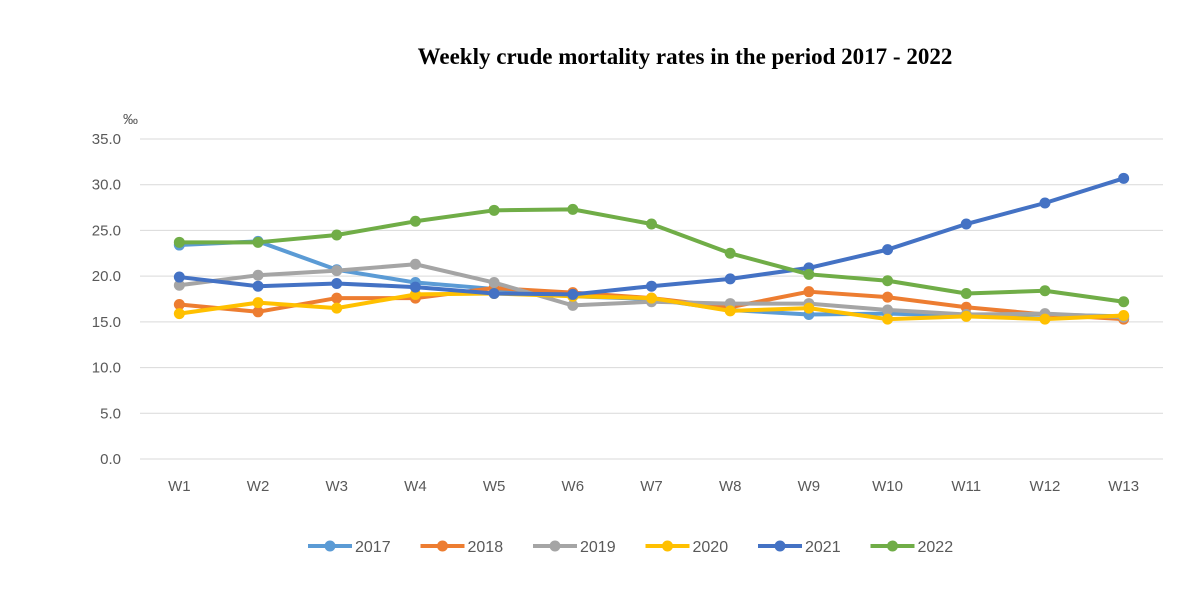  I want to click on legend-item: 2020, so click(687, 547).